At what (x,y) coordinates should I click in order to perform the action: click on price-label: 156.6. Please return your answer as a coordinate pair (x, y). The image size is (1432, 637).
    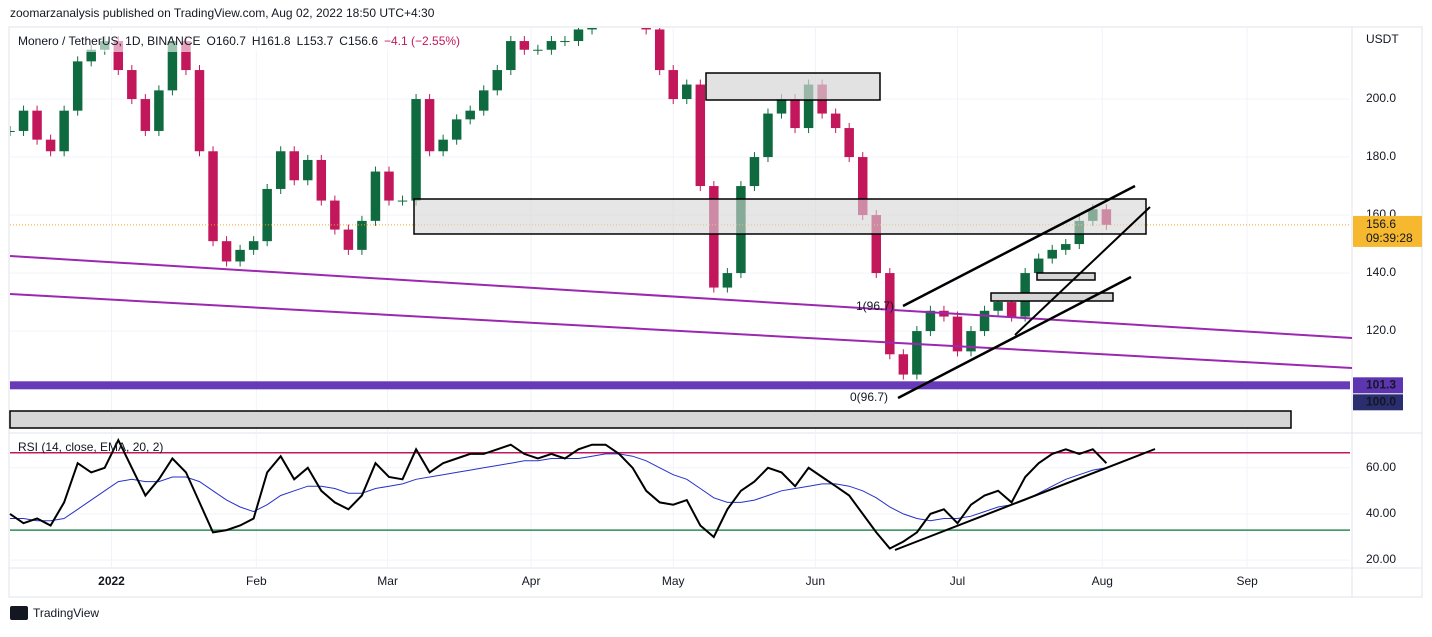
    Looking at the image, I should click on (1381, 224).